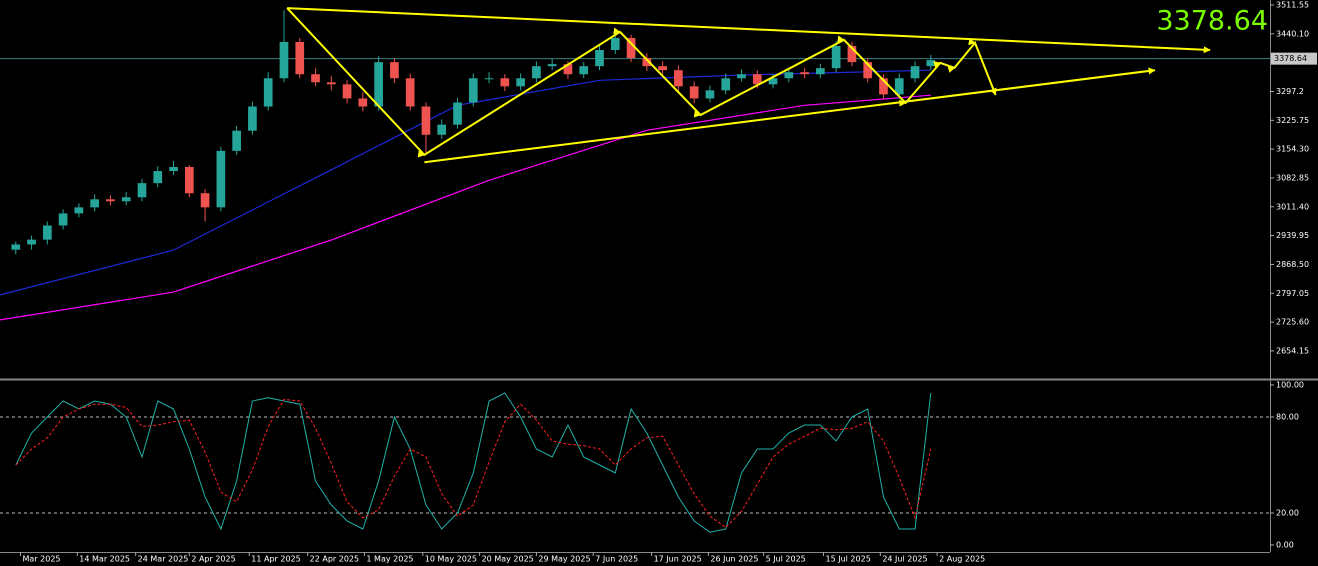 The width and height of the screenshot is (1318, 566). Describe the element at coordinates (1212, 21) in the screenshot. I see `last-price-big: 3378.64` at that location.